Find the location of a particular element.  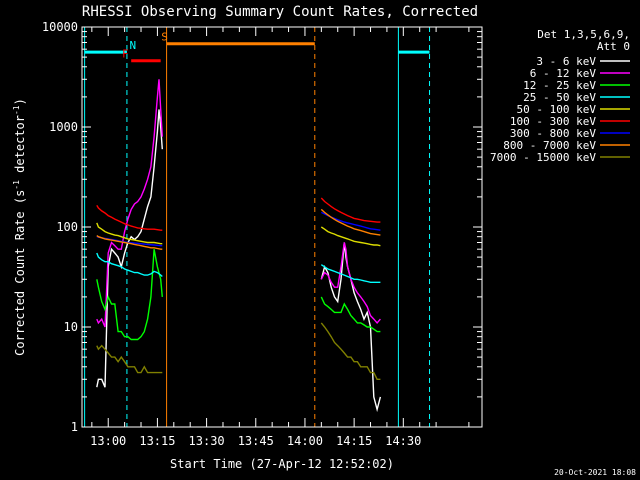

legend-entry-label: 6 - 12 keV is located at coordinates (563, 73).